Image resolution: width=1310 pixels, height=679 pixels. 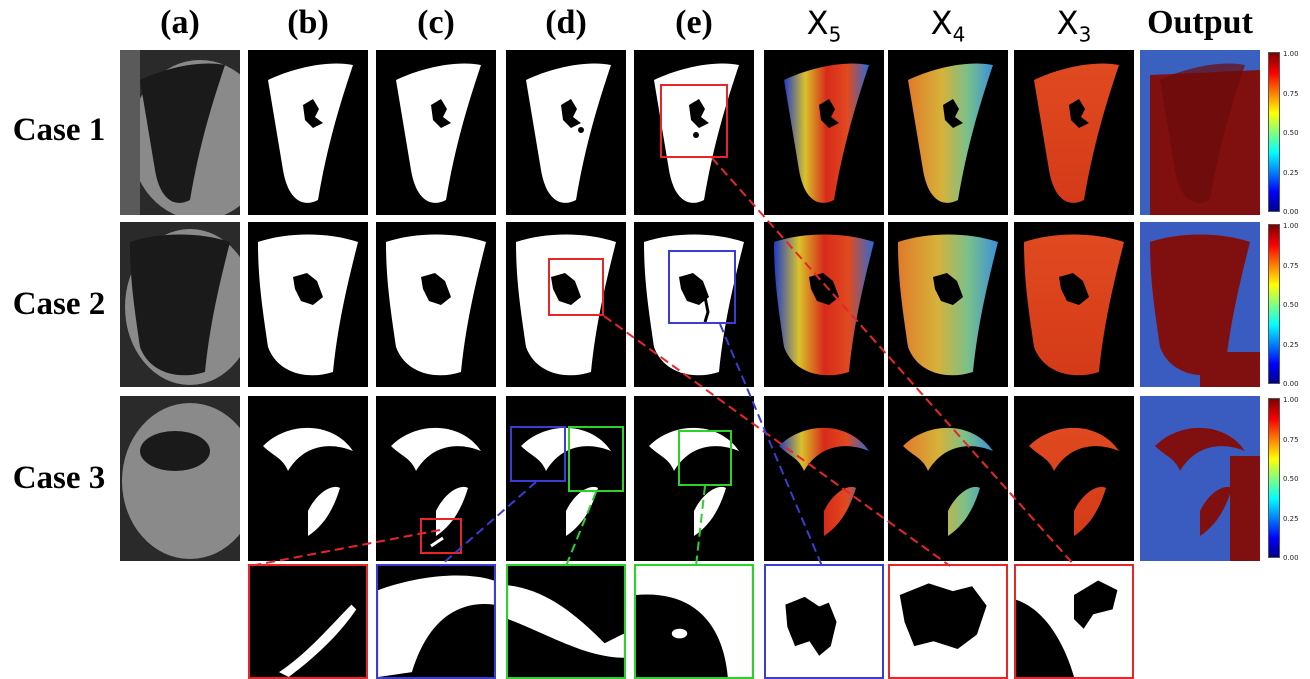 What do you see at coordinates (566, 132) in the screenshot?
I see `case1-mask-d` at bounding box center [566, 132].